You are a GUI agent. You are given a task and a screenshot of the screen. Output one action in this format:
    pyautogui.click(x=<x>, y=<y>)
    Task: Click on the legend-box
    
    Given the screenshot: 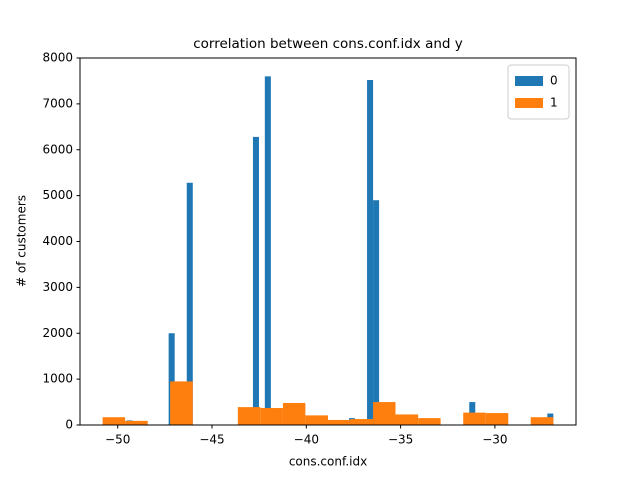 What is the action you would take?
    pyautogui.click(x=538, y=92)
    